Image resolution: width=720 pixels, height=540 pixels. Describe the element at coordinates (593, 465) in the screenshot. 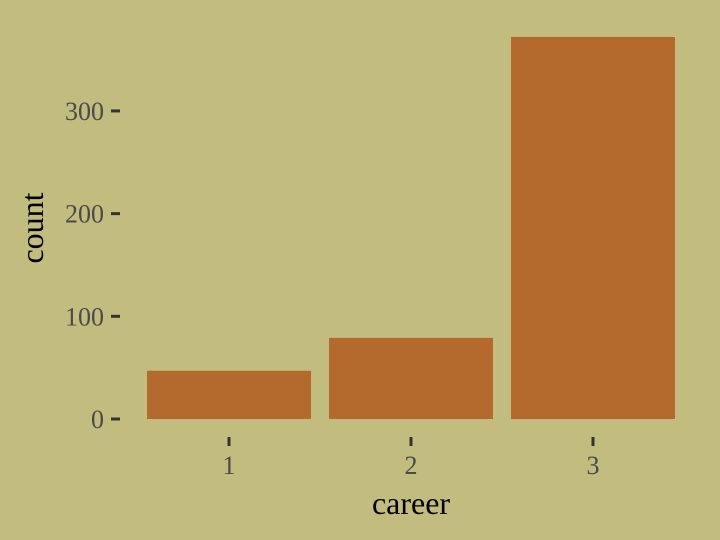

I see `x-tick-label: 3` at that location.